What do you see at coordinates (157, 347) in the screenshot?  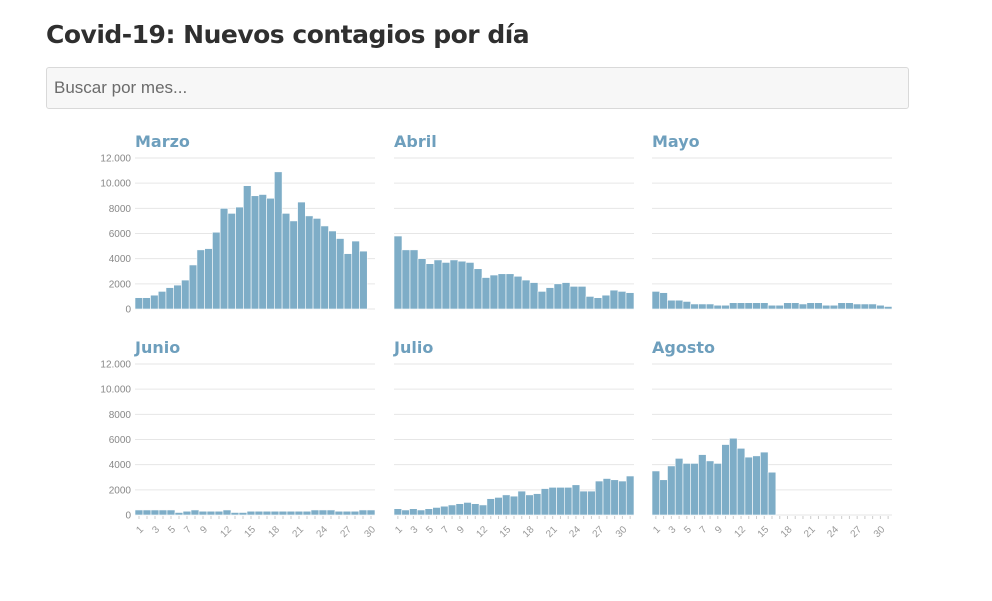 I see `month-title-junio: Junio` at bounding box center [157, 347].